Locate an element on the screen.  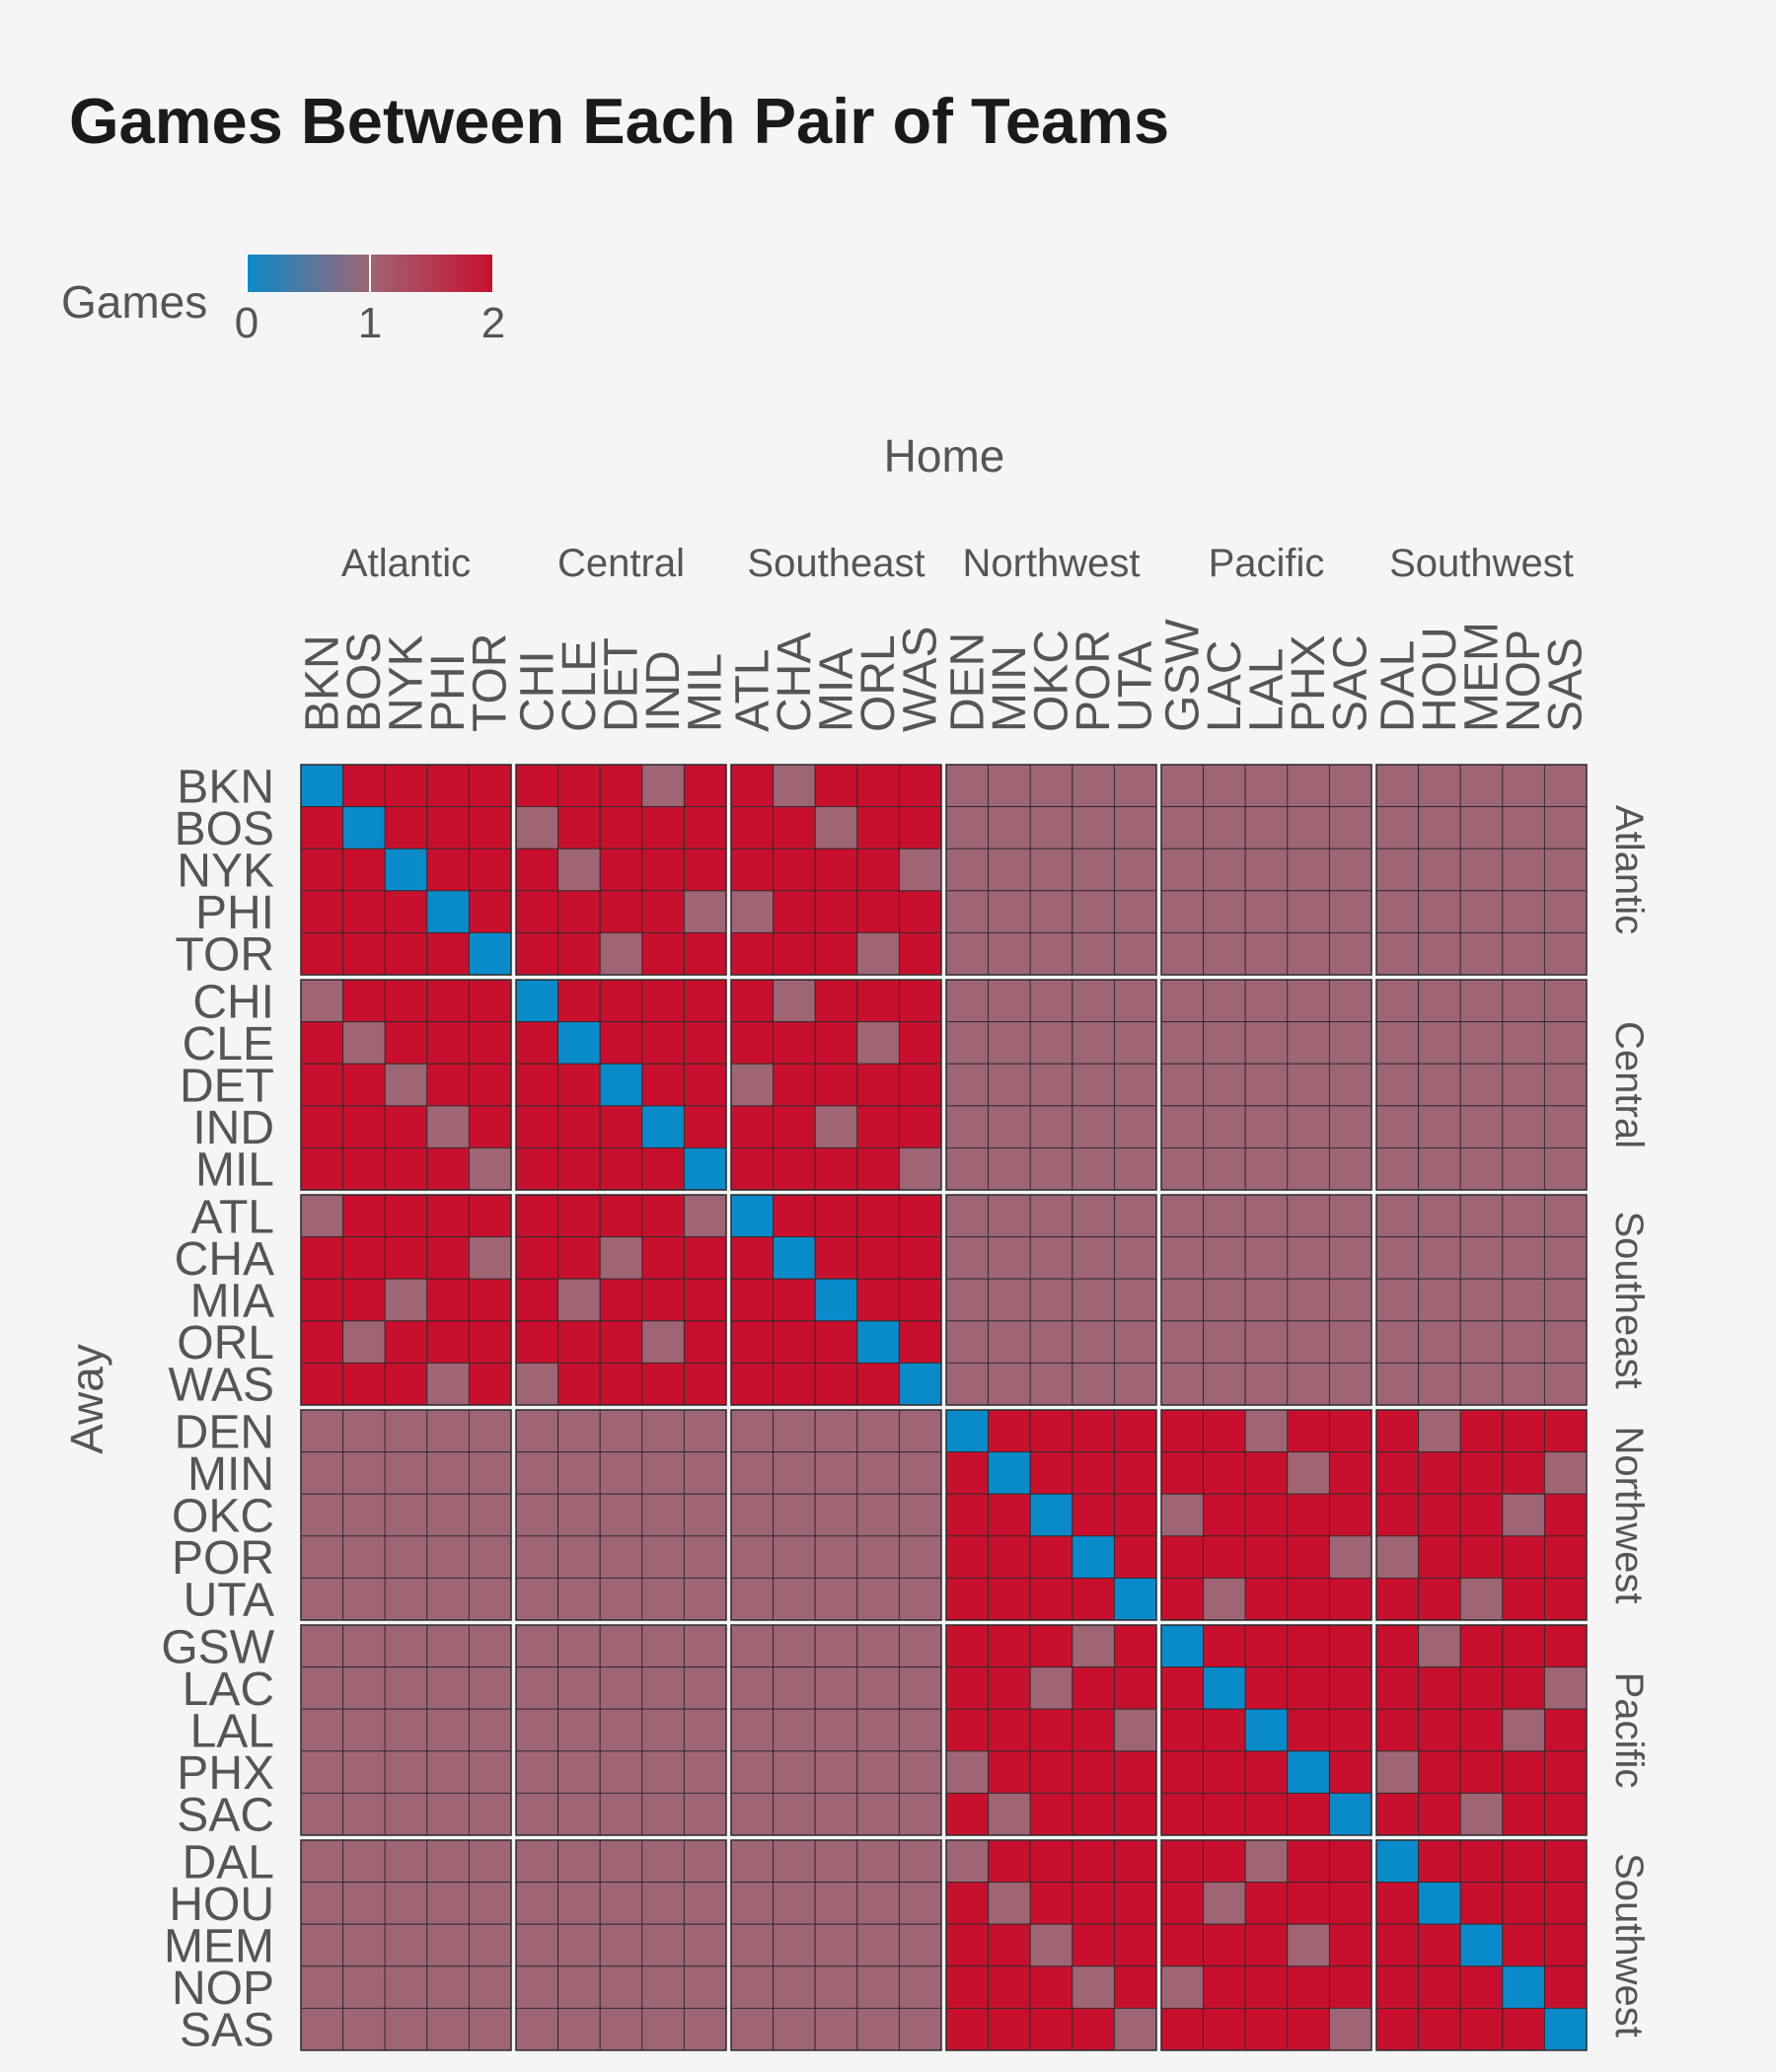
heatmap-cell-lac-sac is located at coordinates (1350, 1688).